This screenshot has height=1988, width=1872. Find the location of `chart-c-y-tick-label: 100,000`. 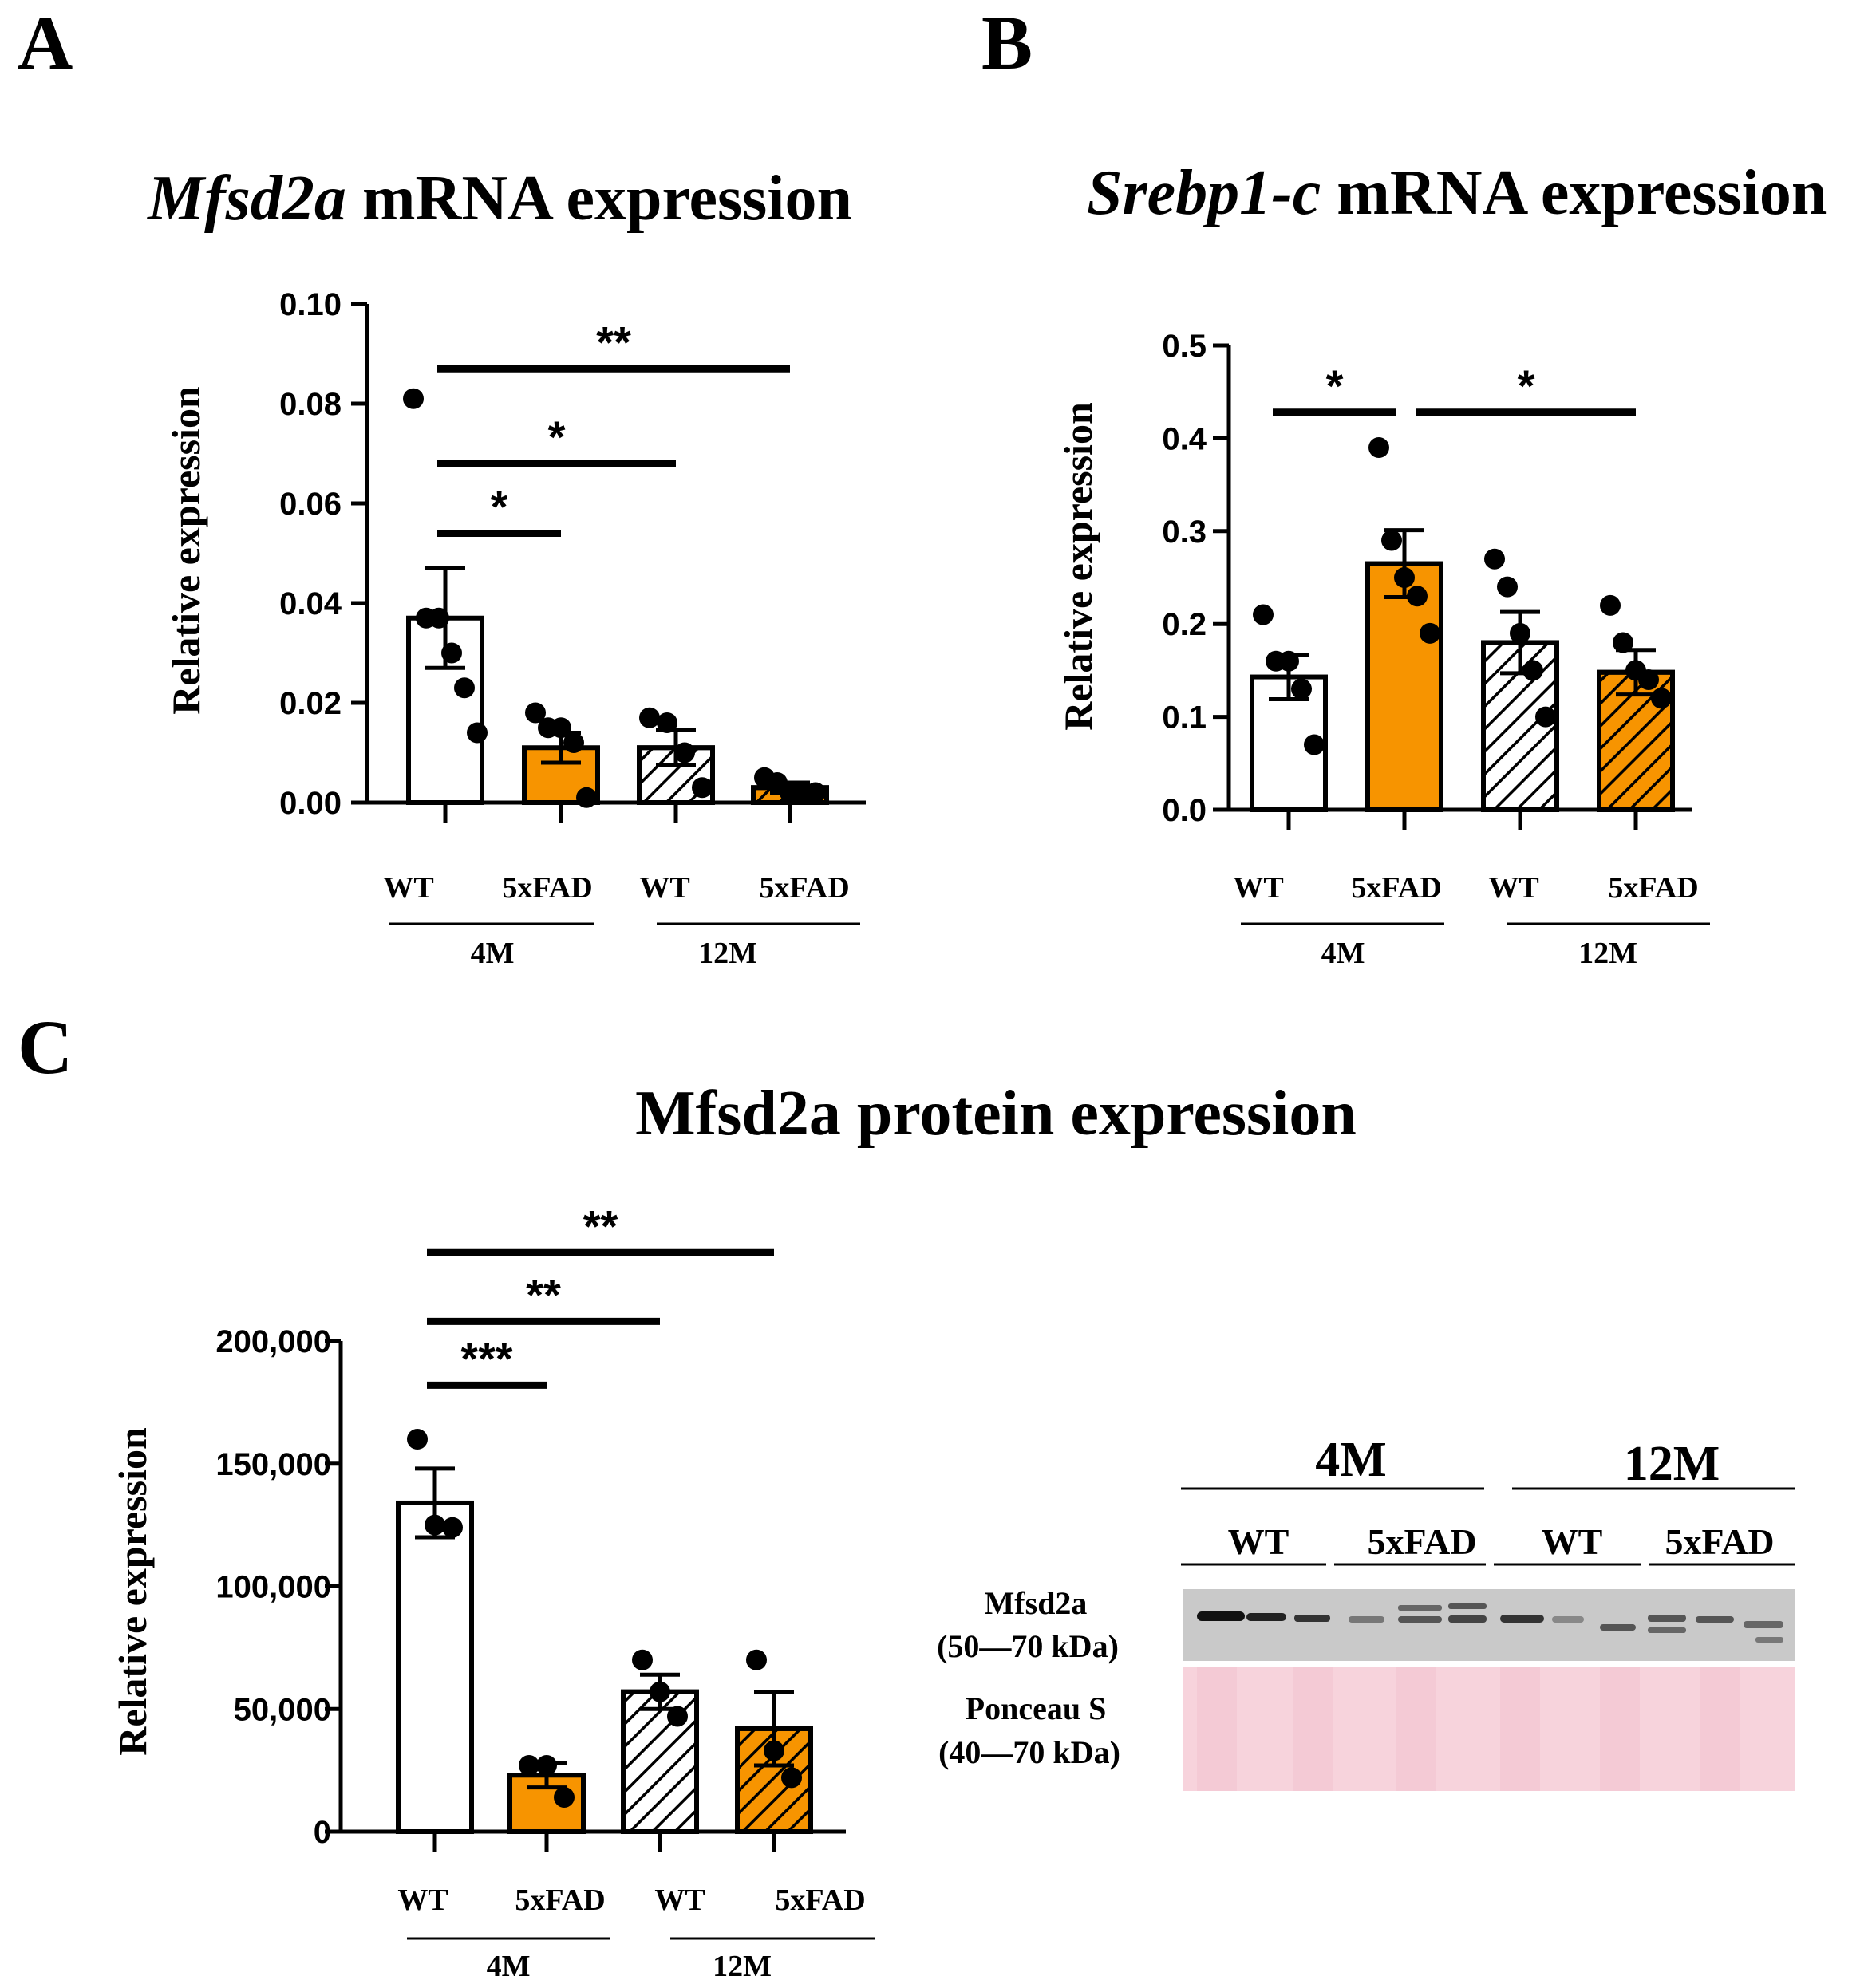

chart-c-y-tick-label: 100,000 is located at coordinates (273, 1587).